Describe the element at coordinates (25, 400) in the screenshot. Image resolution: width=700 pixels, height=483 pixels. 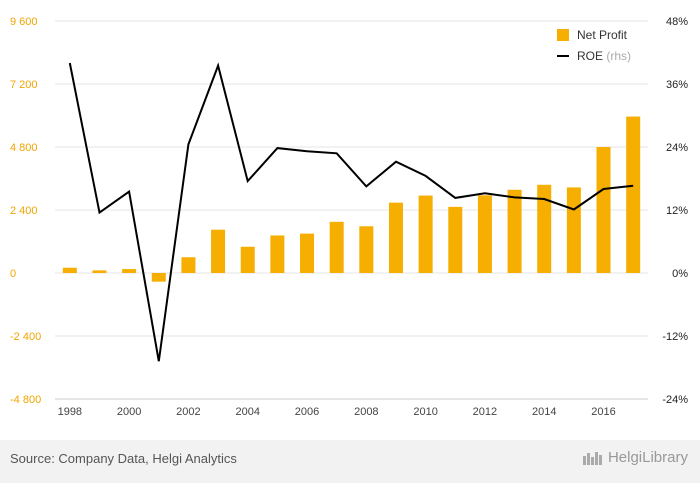
I see `left-tick-label: -4 800` at that location.